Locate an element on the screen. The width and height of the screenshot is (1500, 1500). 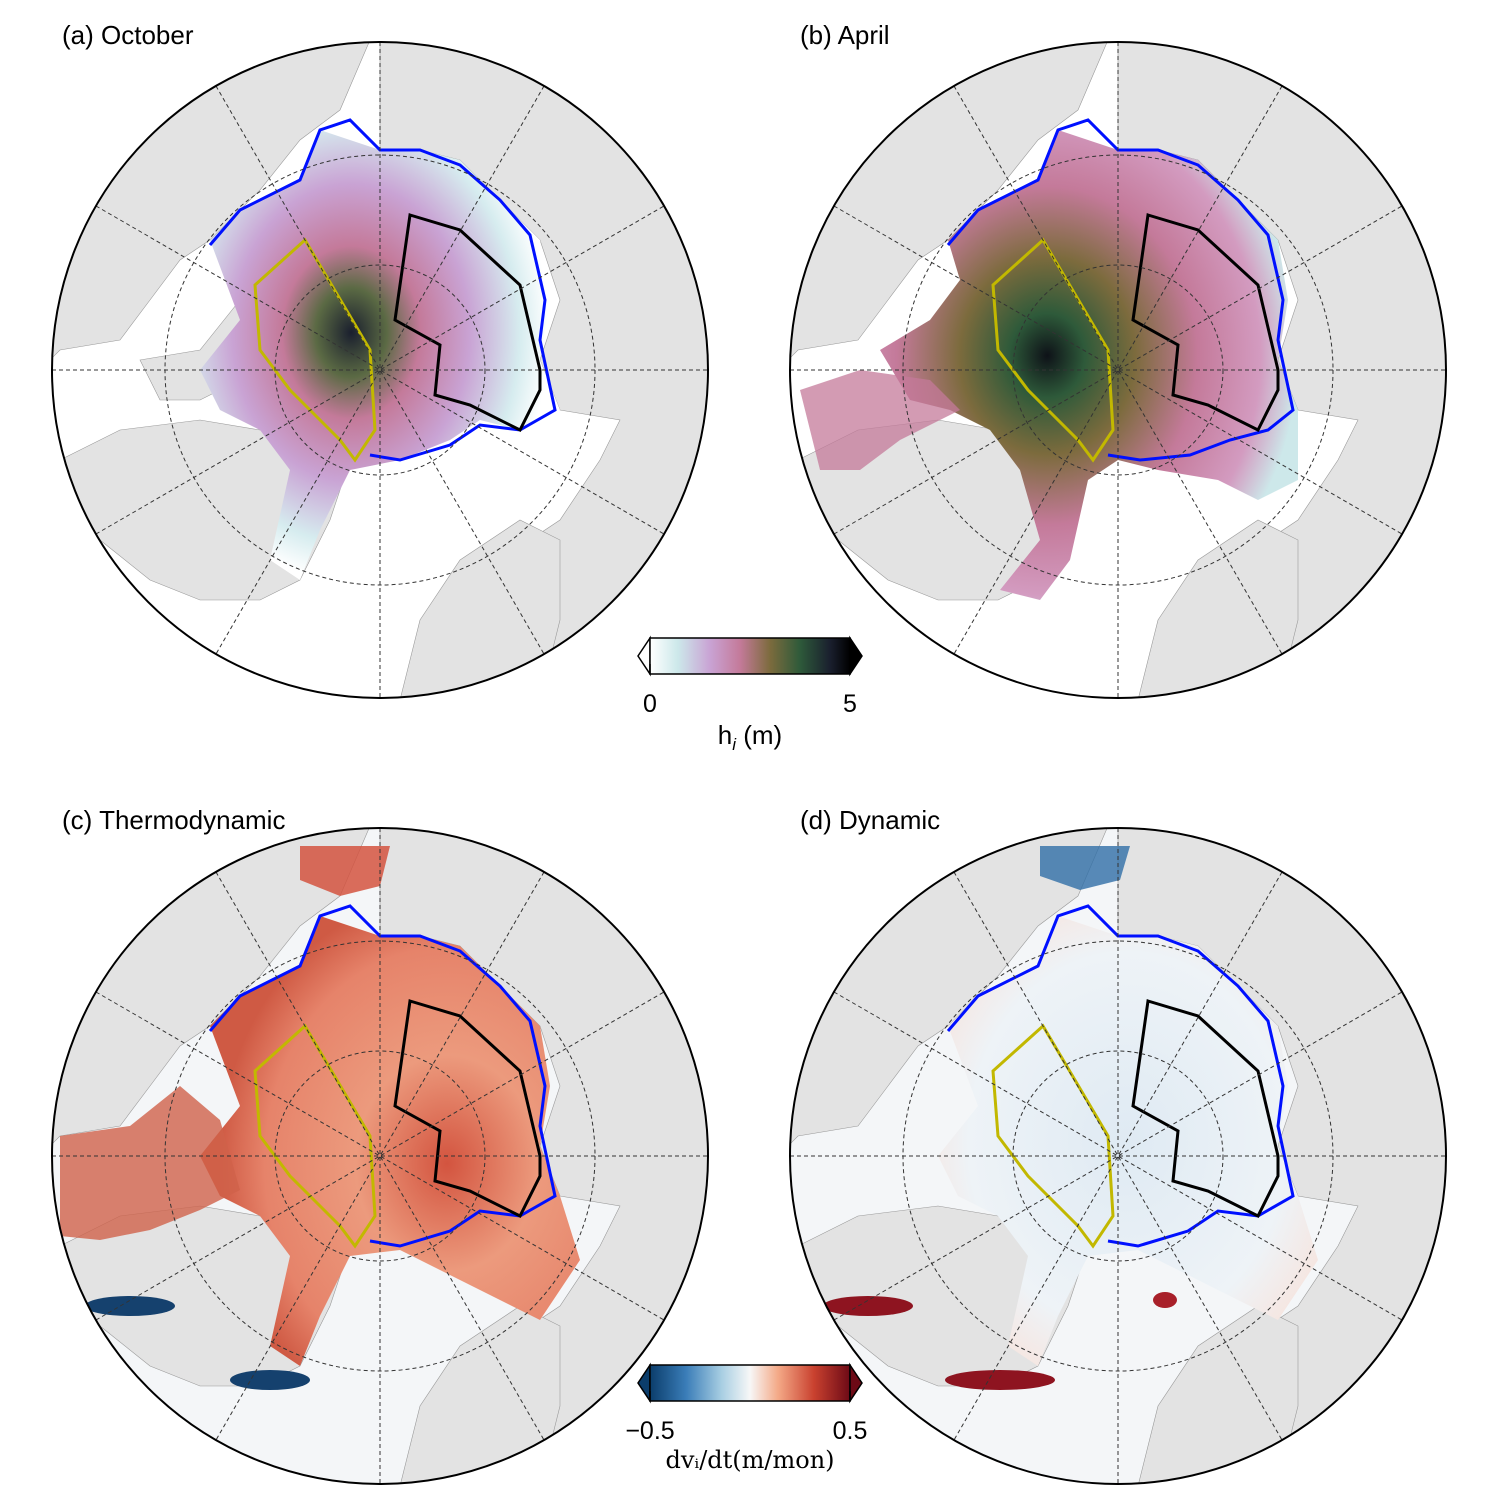
colorbar-tendency-max-label: 0.5 is located at coordinates (850, 1431).